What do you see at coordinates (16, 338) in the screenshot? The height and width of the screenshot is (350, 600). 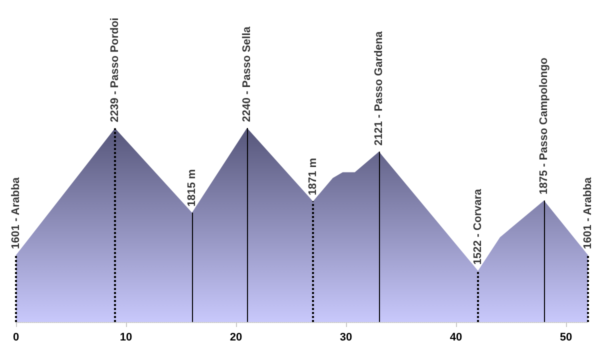 I see `x-tick-label: 0` at bounding box center [16, 338].